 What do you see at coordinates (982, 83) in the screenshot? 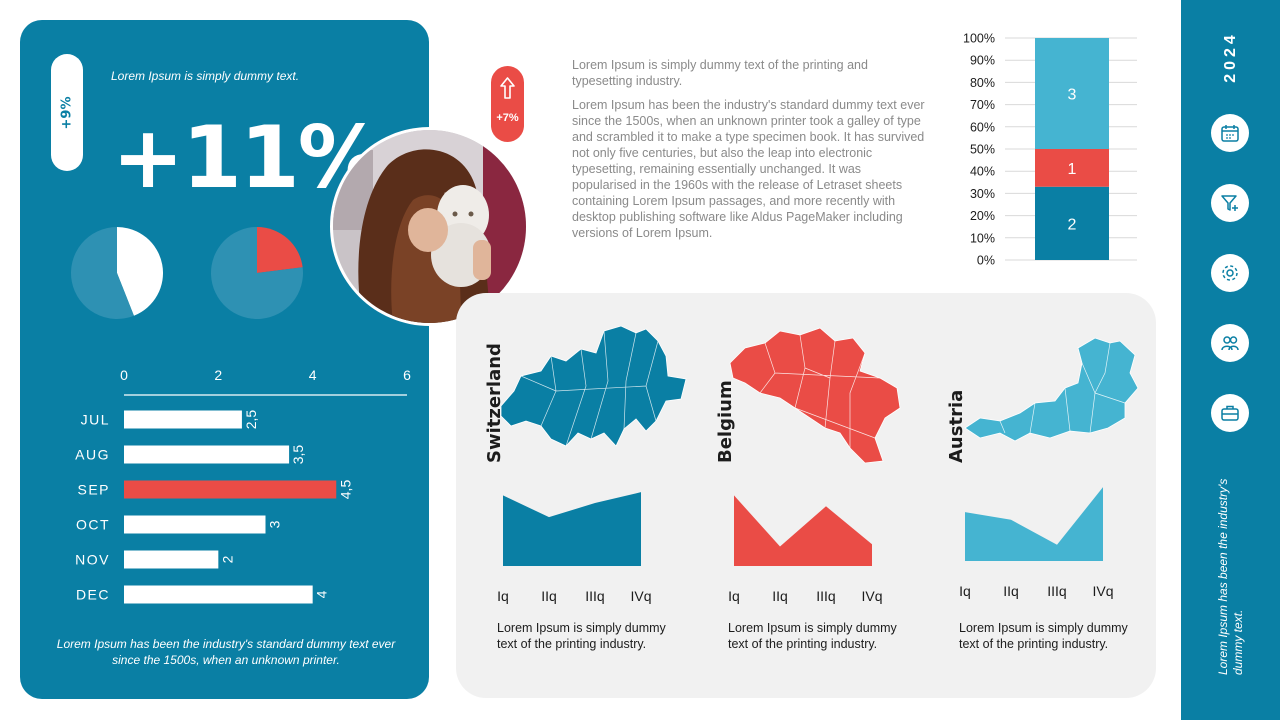
I see `y-tick-label: 80%` at bounding box center [982, 83].